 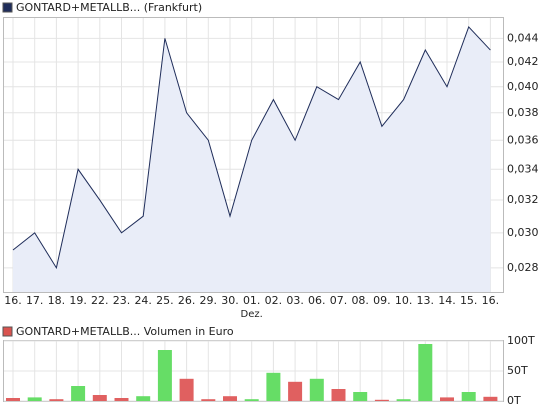 I want to click on x-tick-label: 17., so click(x=35, y=300).